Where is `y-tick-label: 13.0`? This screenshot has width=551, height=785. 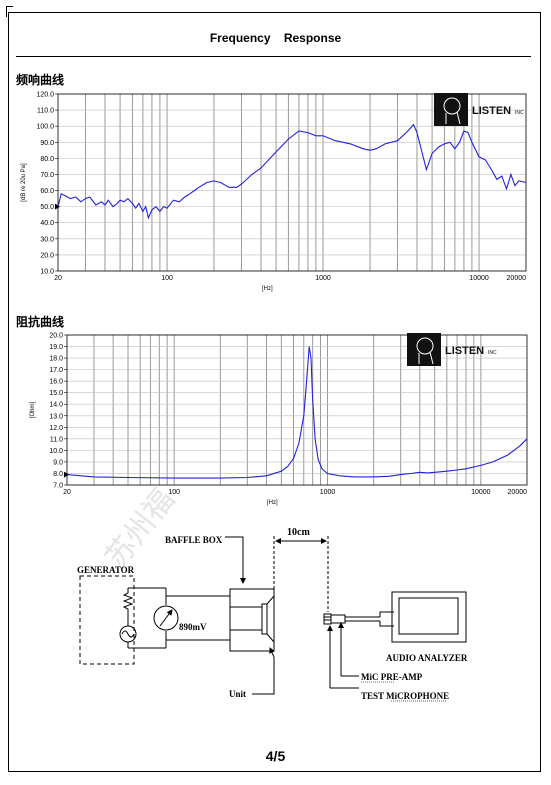
y-tick-label: 13.0 is located at coordinates (56, 416).